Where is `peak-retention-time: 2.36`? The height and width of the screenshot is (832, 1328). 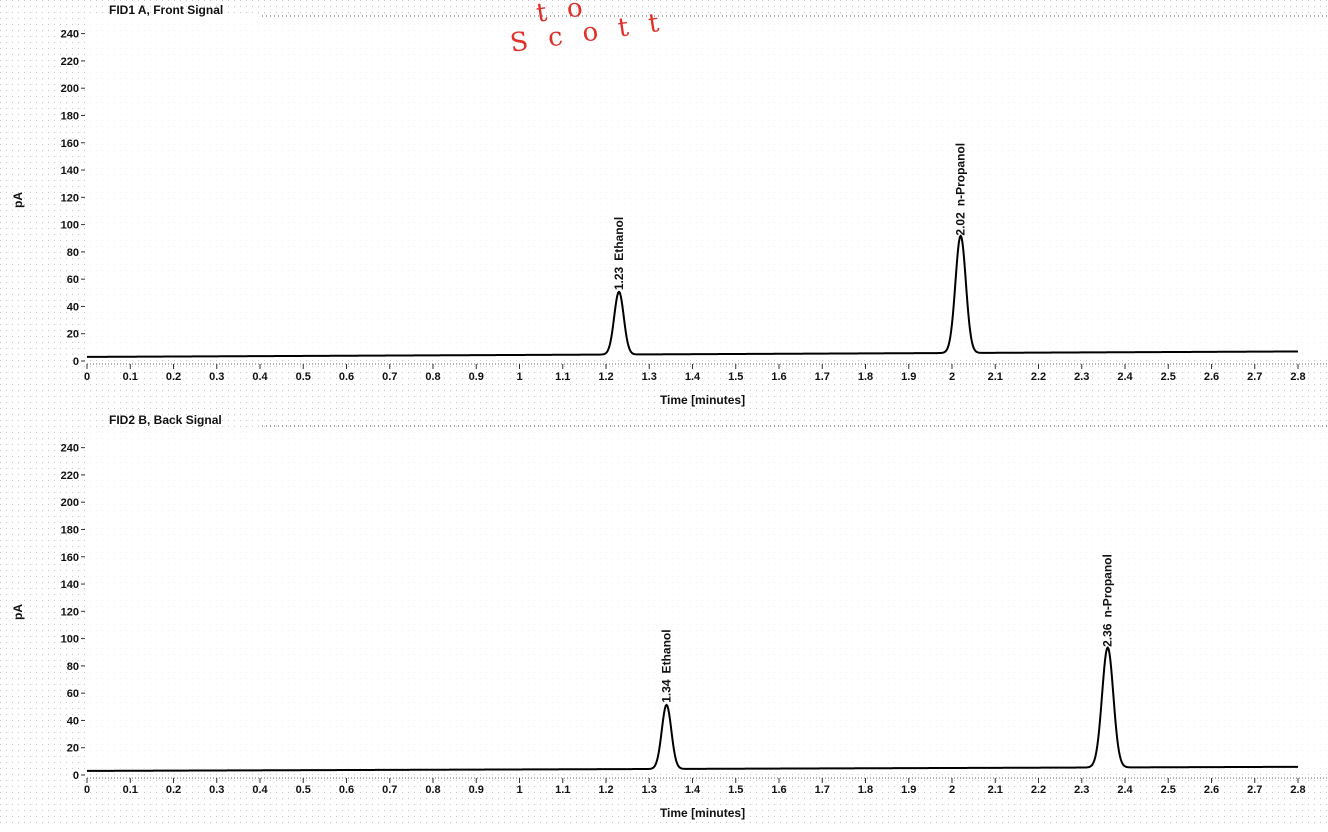 peak-retention-time: 2.36 is located at coordinates (1108, 635).